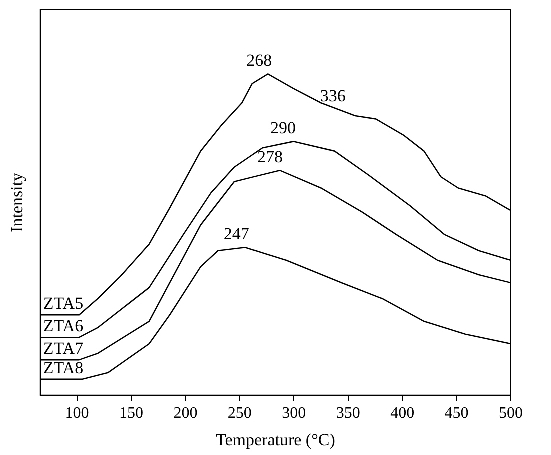 The image size is (551, 455). What do you see at coordinates (63, 304) in the screenshot?
I see `series-label: ZTA5` at bounding box center [63, 304].